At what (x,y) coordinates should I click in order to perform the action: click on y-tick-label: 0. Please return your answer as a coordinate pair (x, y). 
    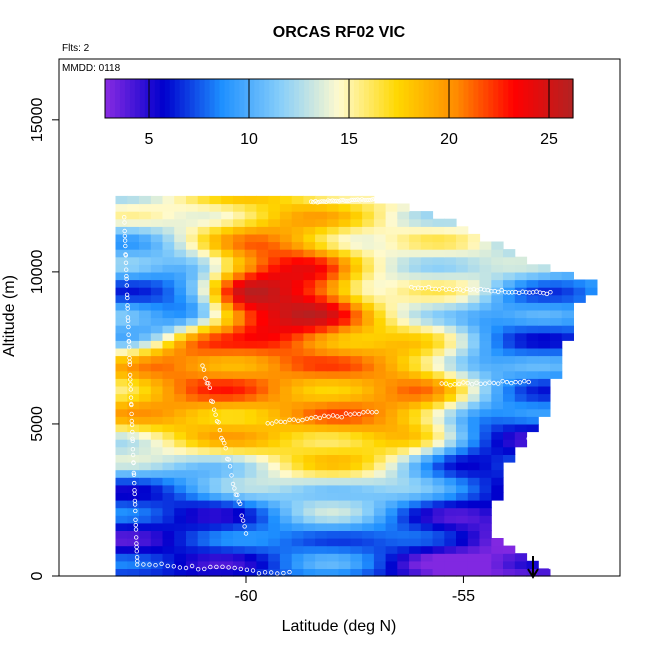
    Looking at the image, I should click on (37, 575).